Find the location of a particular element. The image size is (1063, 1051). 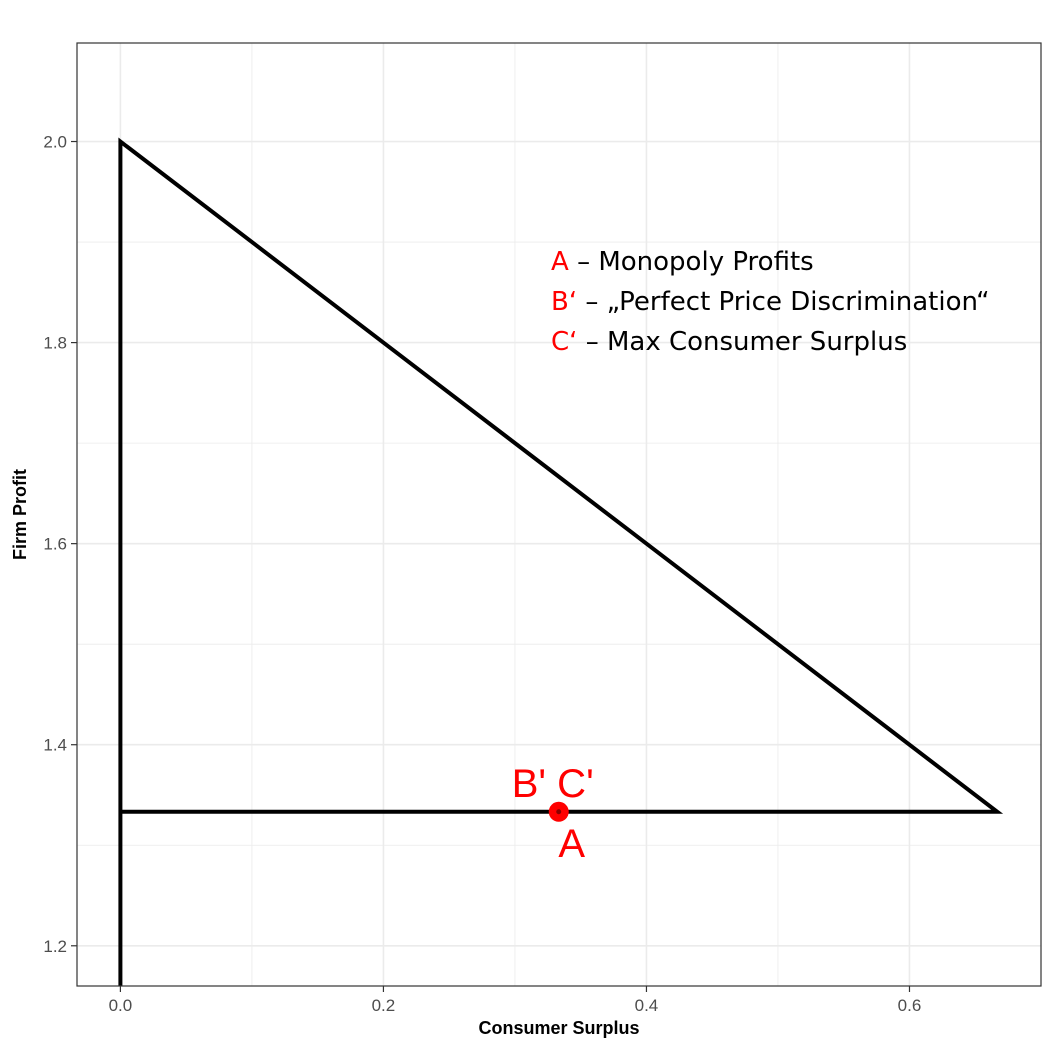

points-layer is located at coordinates (558, 811).